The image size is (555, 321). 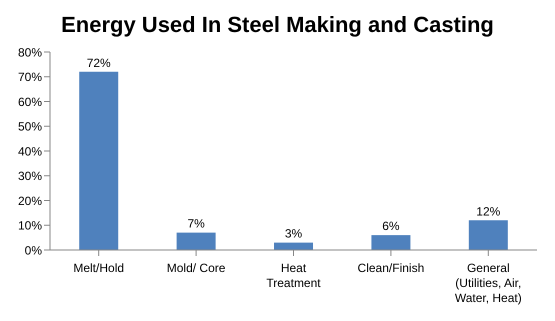 I want to click on chart-title: Energy Used In Steel Making and Casting, so click(x=277, y=25).